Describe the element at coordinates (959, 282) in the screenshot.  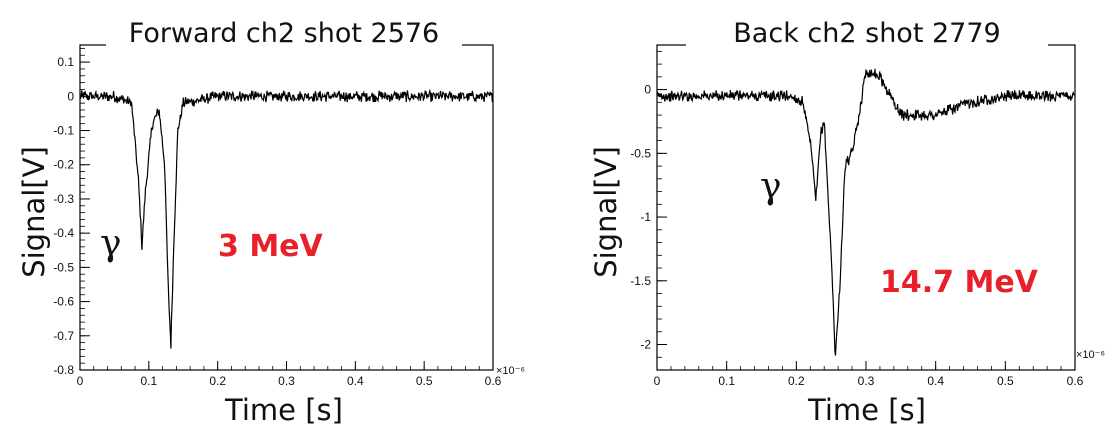
I see `energy-annotation: 14.7 MeV` at that location.